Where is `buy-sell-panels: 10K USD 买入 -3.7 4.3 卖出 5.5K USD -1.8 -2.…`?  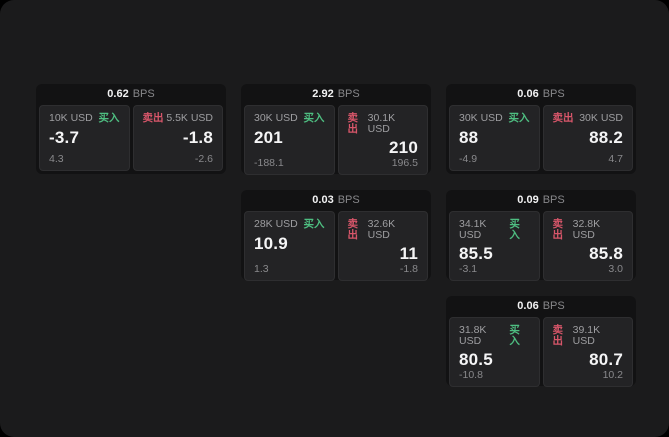
buy-sell-panels: 10K USD 买入 -3.7 4.3 卖出 5.5K USD -1.8 -2.… is located at coordinates (131, 138).